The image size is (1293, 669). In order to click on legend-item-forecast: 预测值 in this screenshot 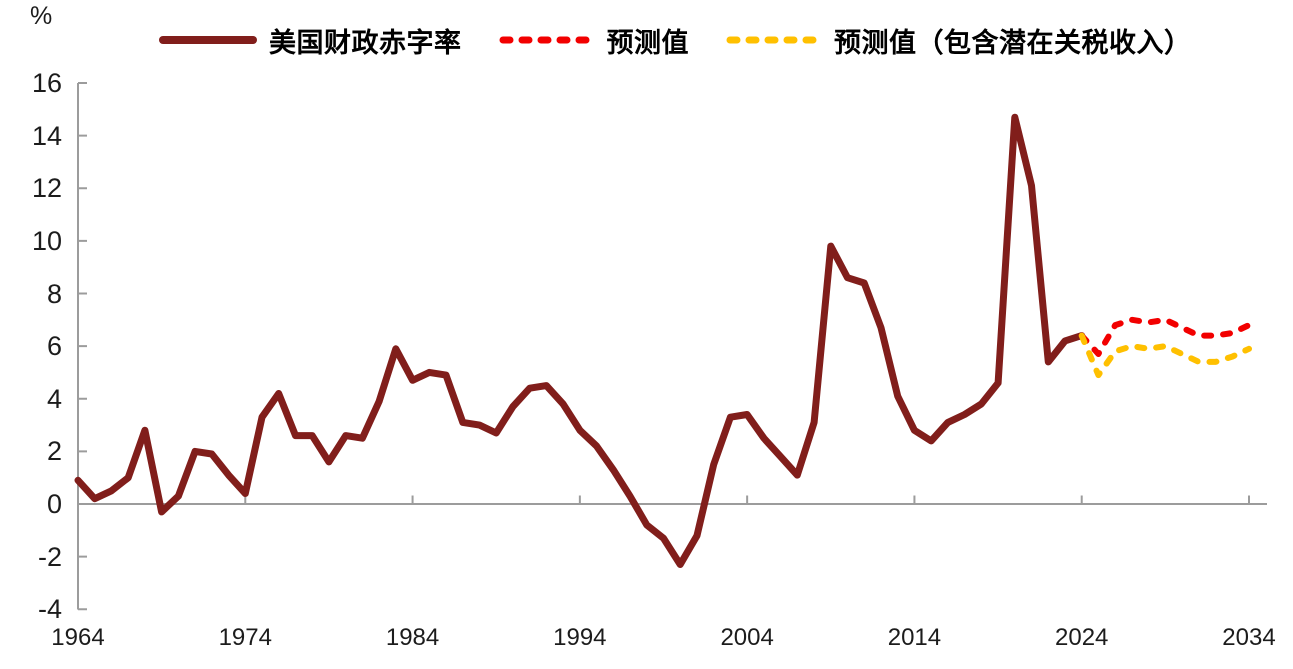, I will do `click(594, 40)`.